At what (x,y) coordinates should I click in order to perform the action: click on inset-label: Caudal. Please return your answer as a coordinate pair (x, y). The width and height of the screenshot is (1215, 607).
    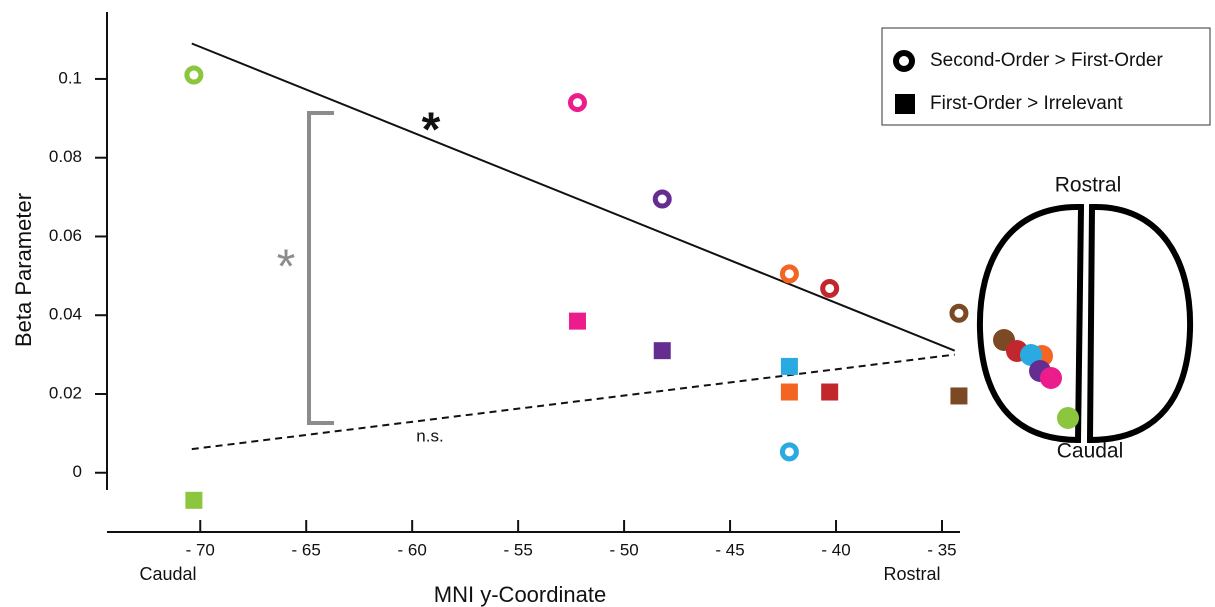
    Looking at the image, I should click on (1090, 451).